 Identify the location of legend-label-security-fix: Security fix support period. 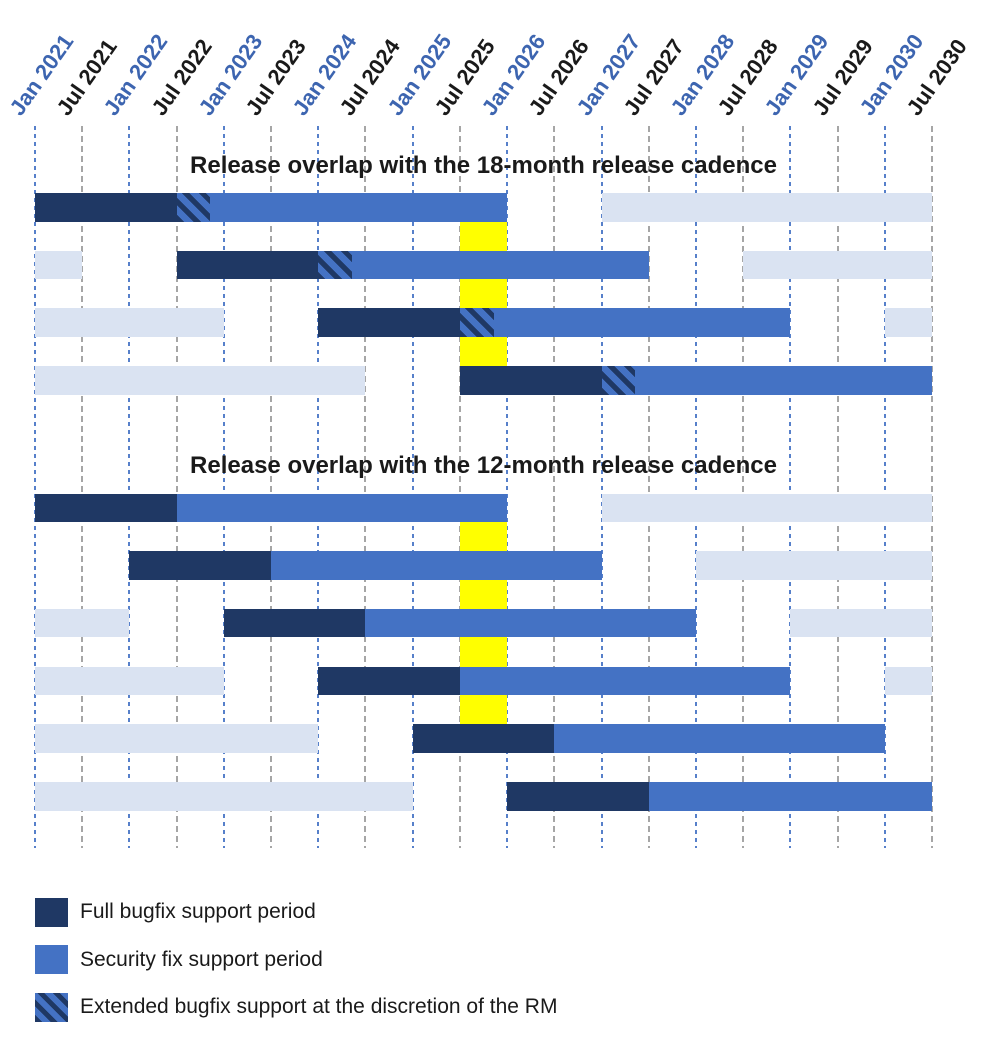
(201, 959).